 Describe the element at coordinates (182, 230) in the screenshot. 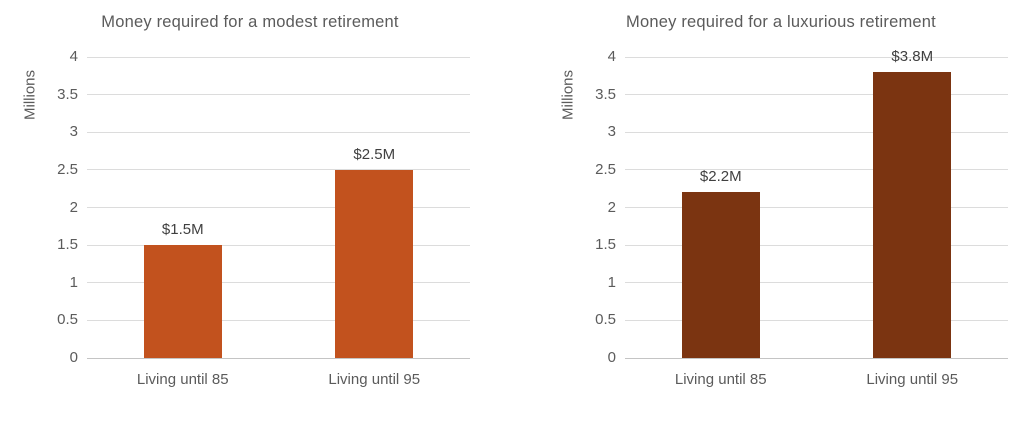

I see `bar-value-label: $1.5M` at that location.